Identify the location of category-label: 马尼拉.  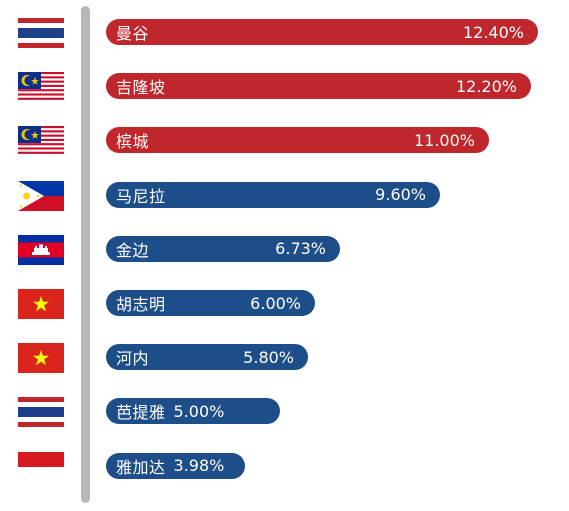
(141, 196).